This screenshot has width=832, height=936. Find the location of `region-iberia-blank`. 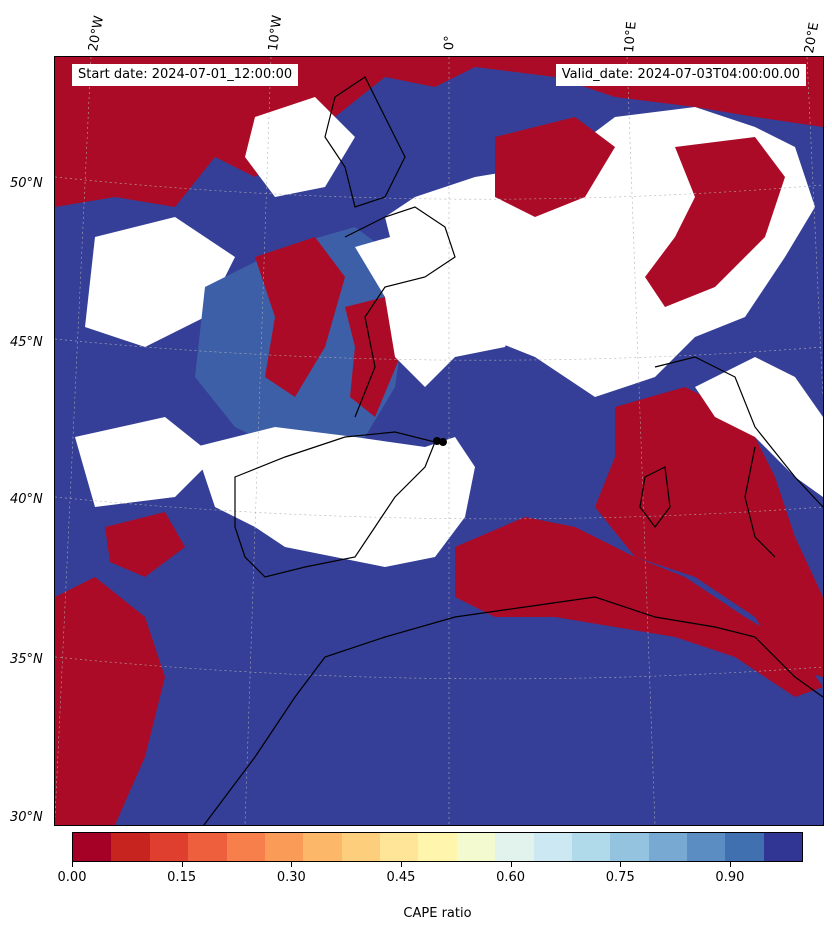

region-iberia-blank is located at coordinates (335, 497).